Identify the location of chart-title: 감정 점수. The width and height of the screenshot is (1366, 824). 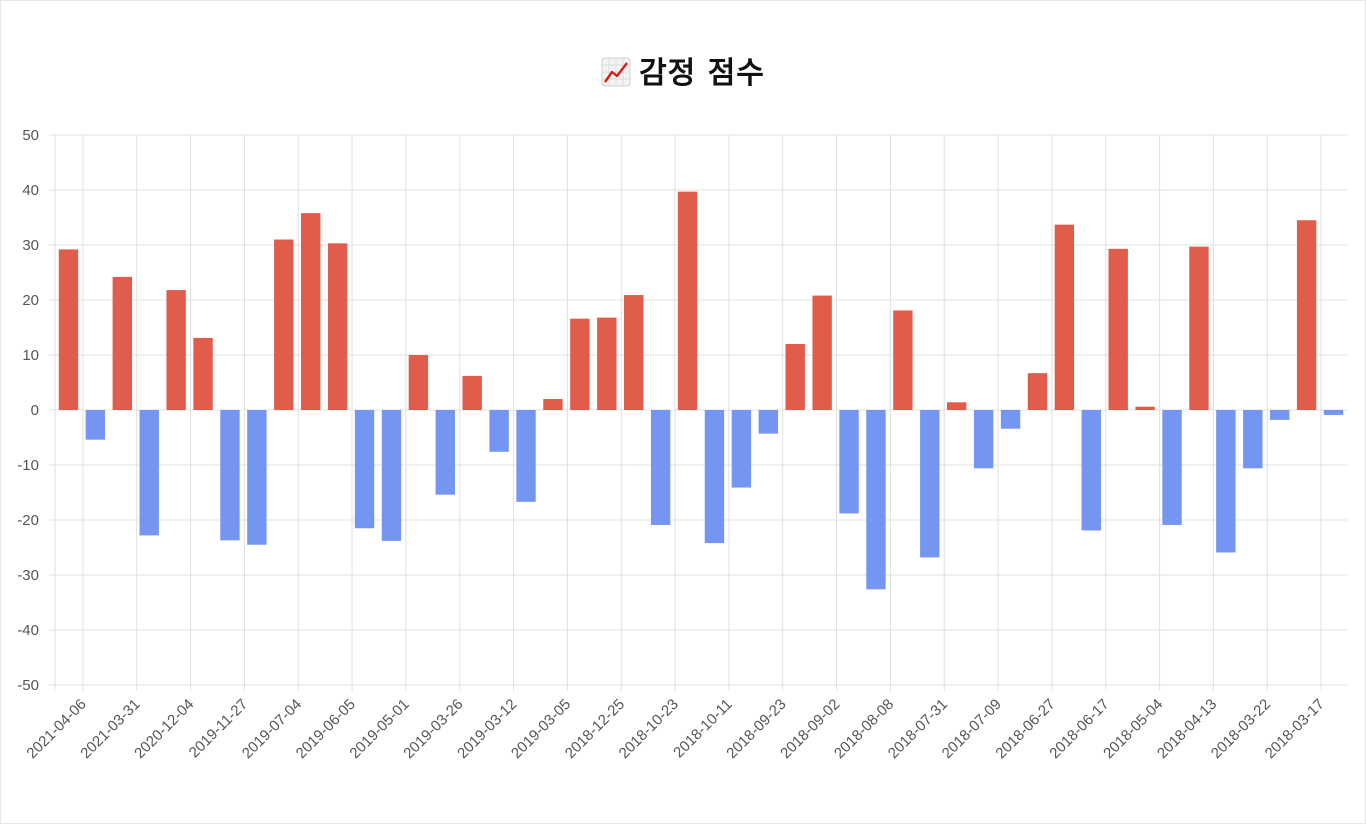
(683, 70).